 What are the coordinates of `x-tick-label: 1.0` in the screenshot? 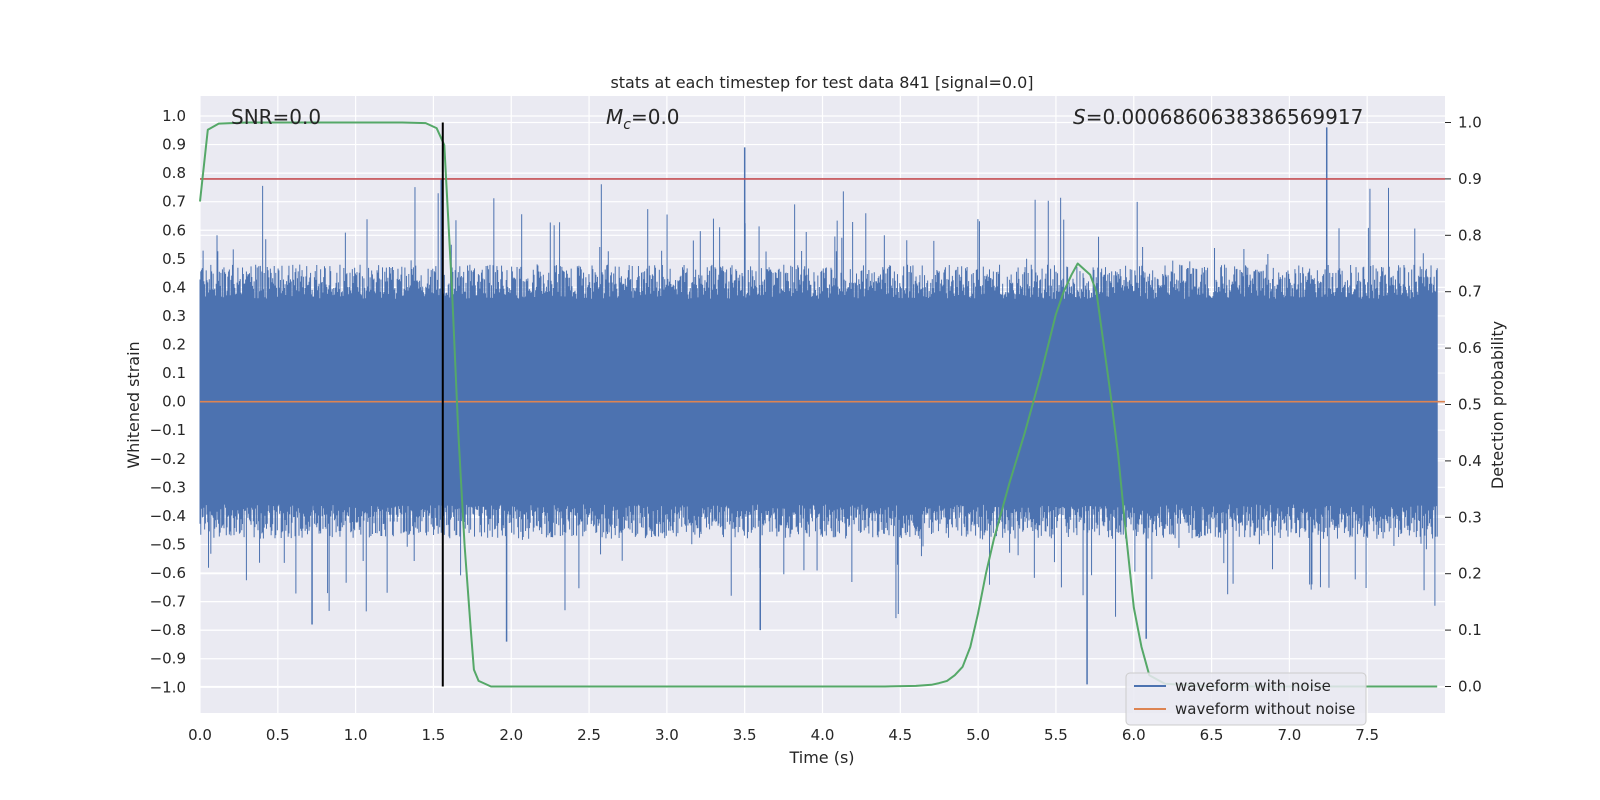 It's located at (356, 735).